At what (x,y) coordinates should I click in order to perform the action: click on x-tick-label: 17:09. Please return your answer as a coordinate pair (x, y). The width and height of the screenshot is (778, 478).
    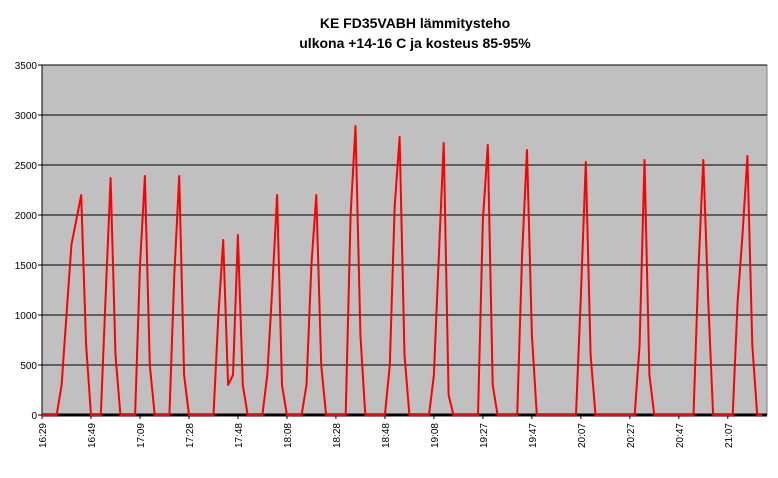
    Looking at the image, I should click on (141, 435).